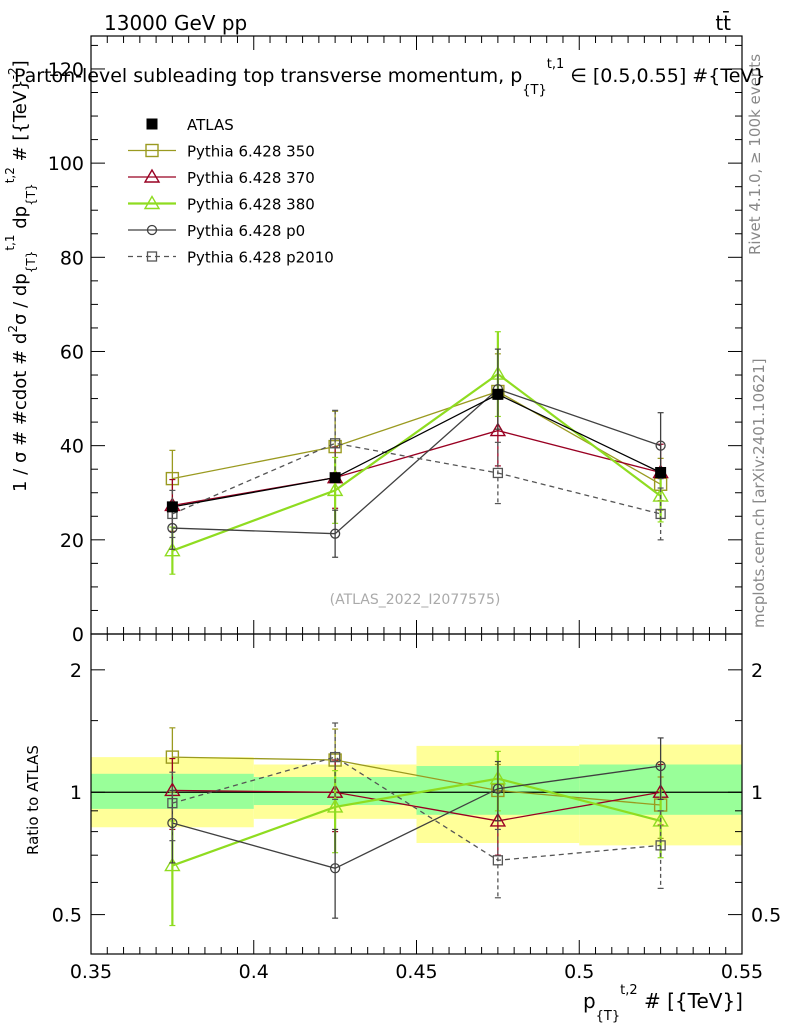  I want to click on process-label: tt̄, so click(723, 22).